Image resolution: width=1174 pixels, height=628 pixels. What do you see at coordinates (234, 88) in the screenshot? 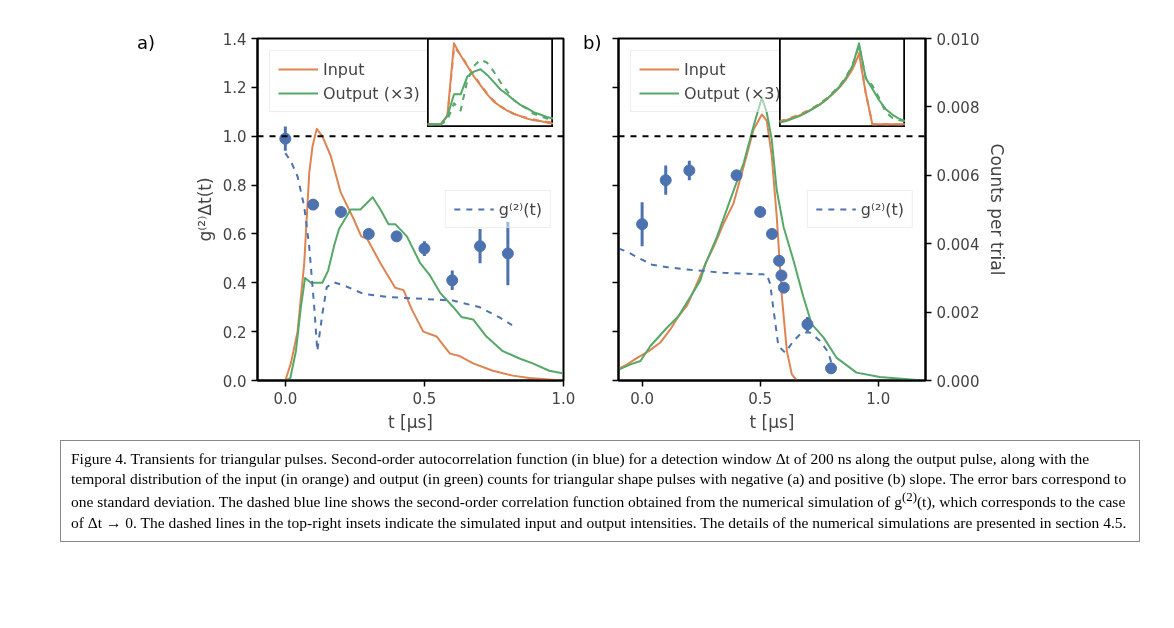
I see `y-tick-label: 1.2` at bounding box center [234, 88].